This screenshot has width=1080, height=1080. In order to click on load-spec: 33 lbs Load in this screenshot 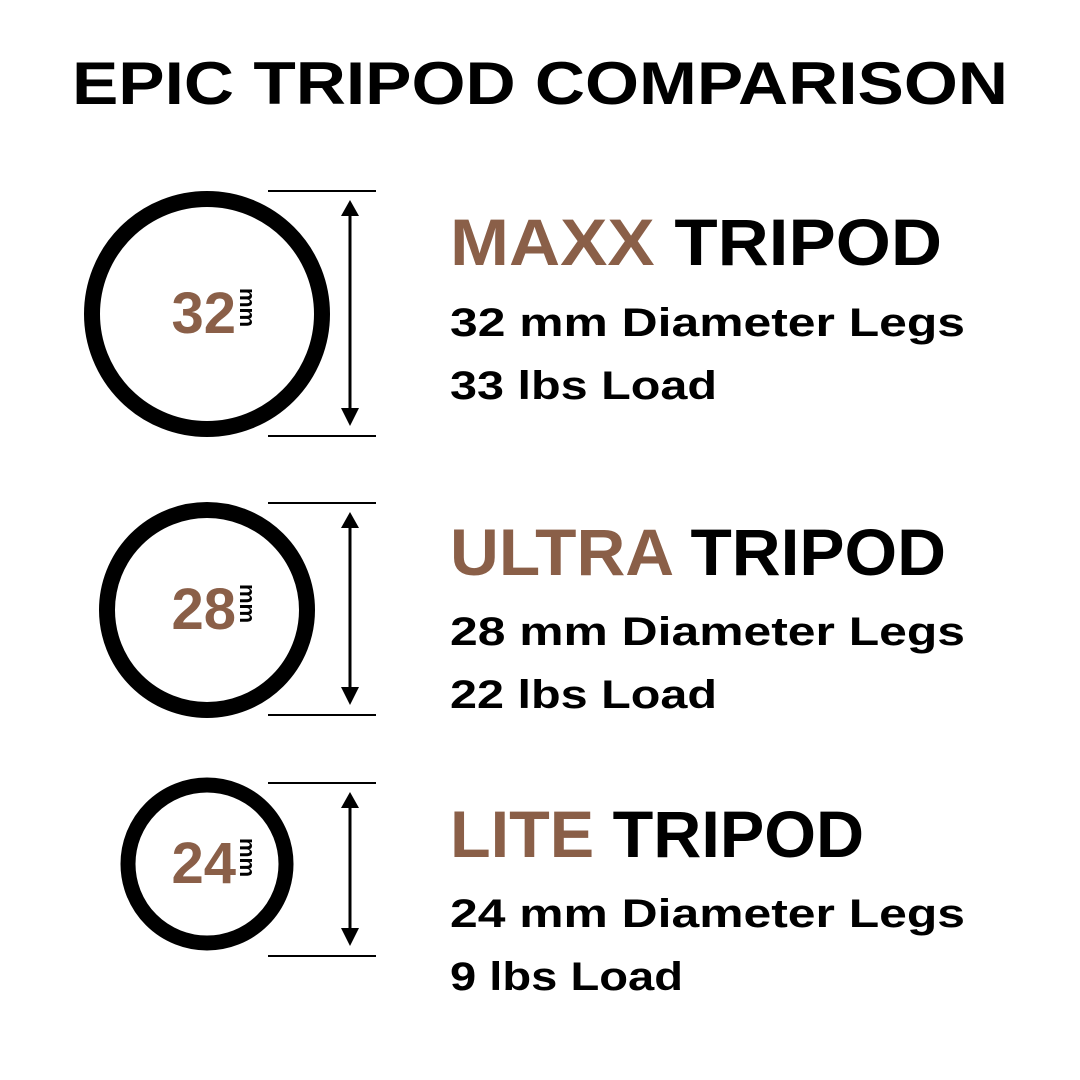, I will do `click(583, 386)`.